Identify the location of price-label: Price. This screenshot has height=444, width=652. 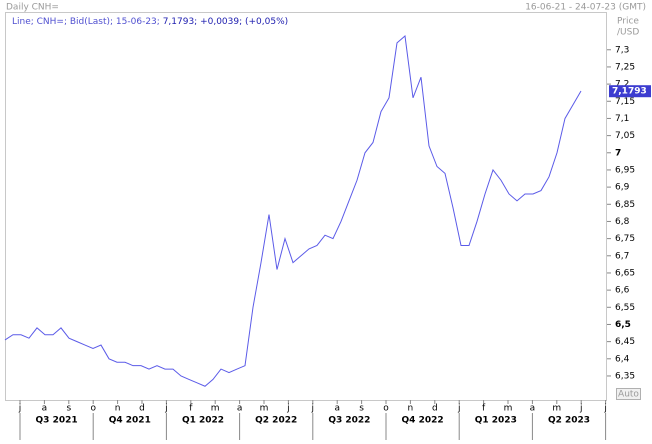
(628, 22).